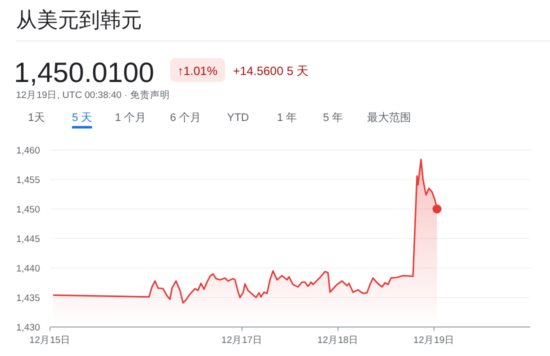 The width and height of the screenshot is (550, 356). Describe the element at coordinates (271, 71) in the screenshot. I see `text: +14.5600 5 天` at that location.